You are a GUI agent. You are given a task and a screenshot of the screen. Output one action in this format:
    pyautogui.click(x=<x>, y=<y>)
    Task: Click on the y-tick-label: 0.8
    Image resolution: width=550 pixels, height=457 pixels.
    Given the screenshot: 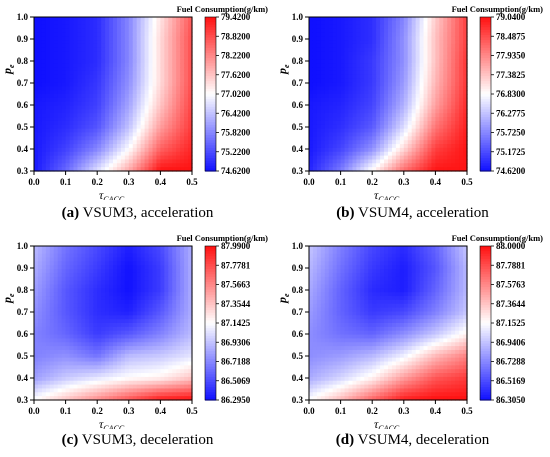 What is the action you would take?
    pyautogui.click(x=298, y=61)
    